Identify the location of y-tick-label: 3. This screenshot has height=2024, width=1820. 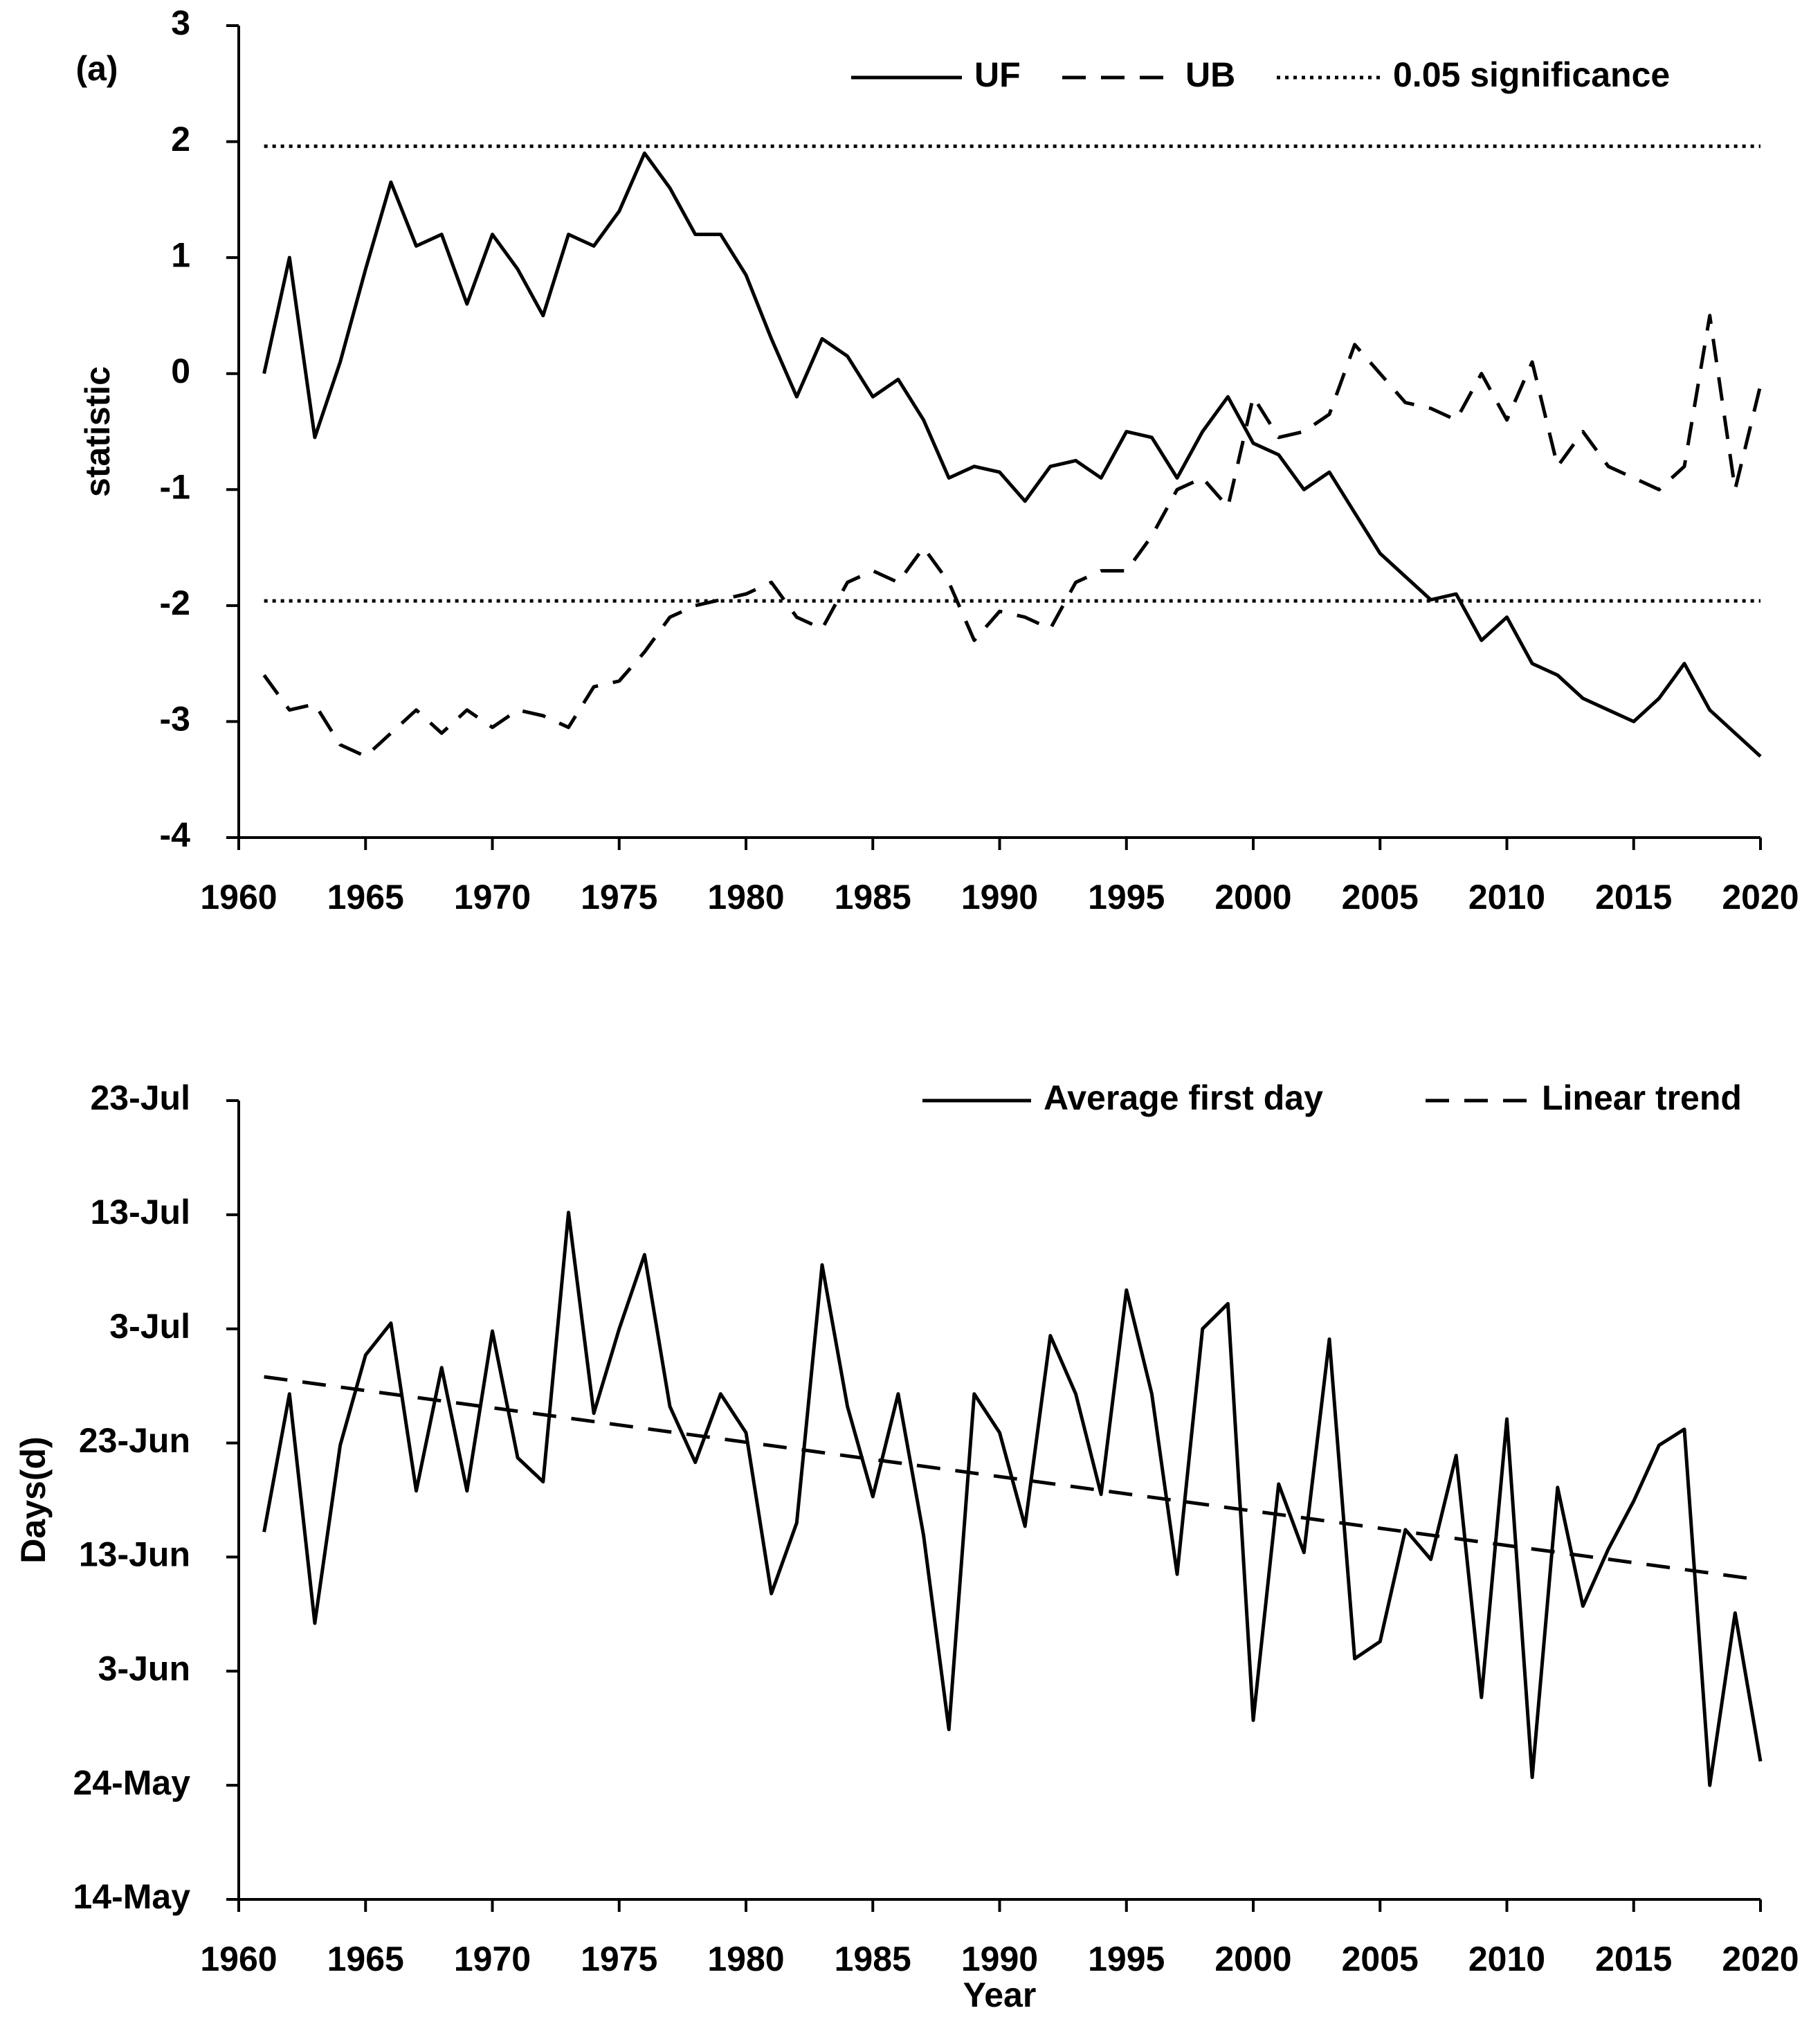
(180, 22).